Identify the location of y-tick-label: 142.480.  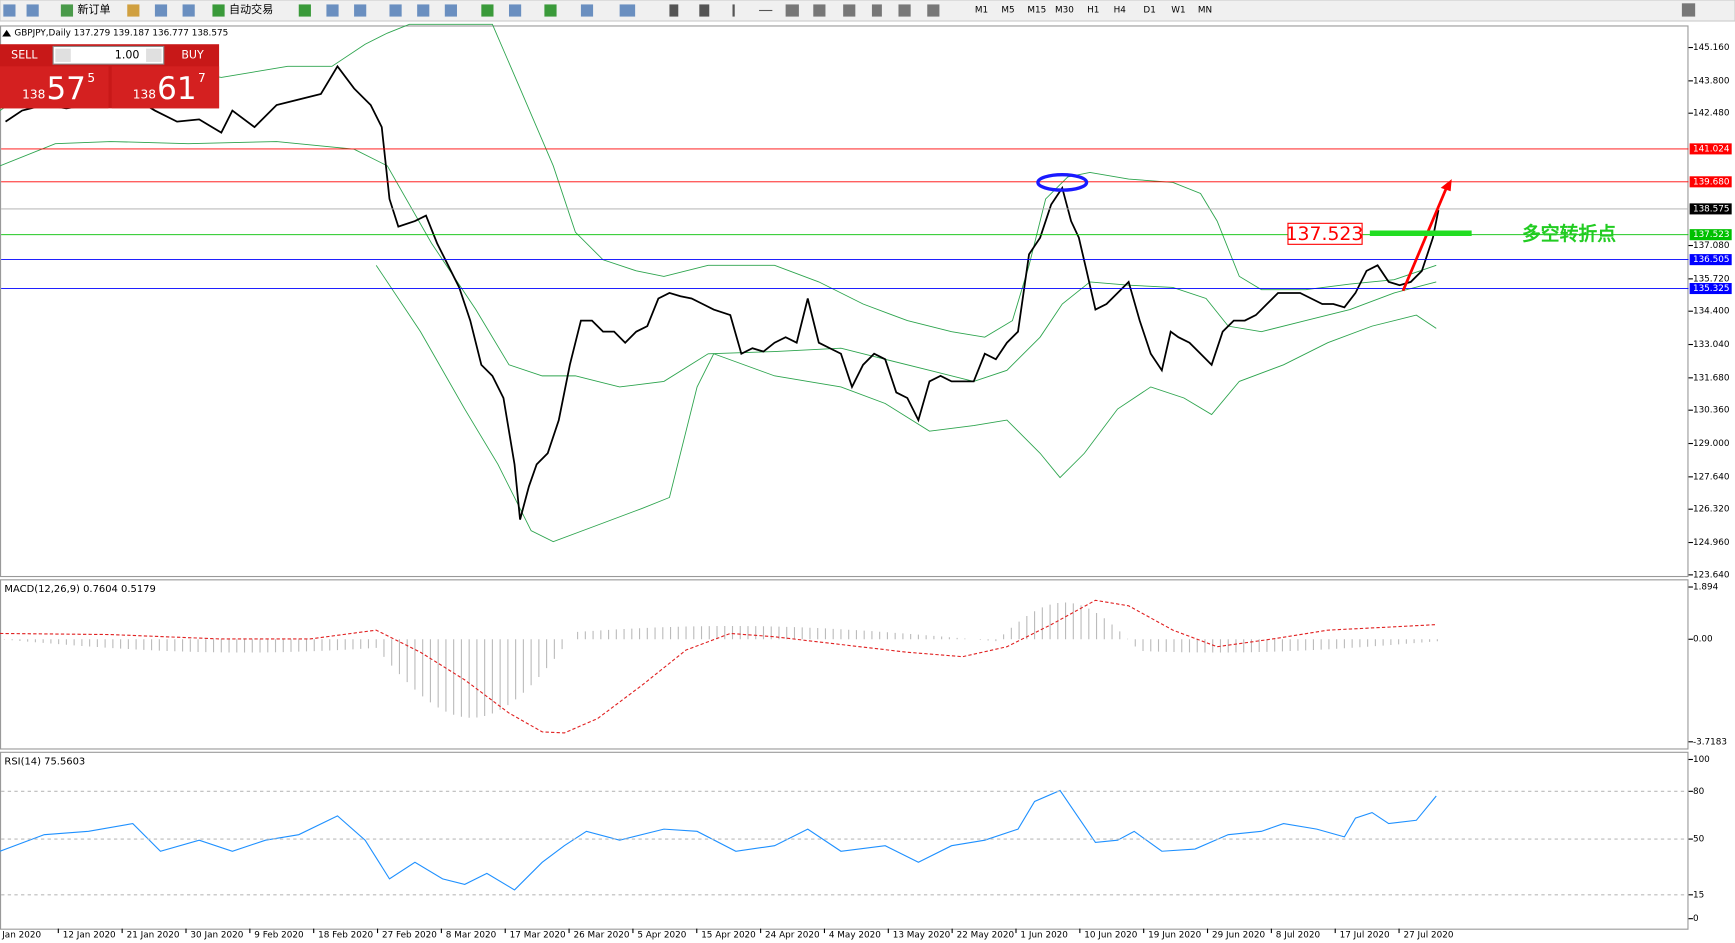
(1711, 114).